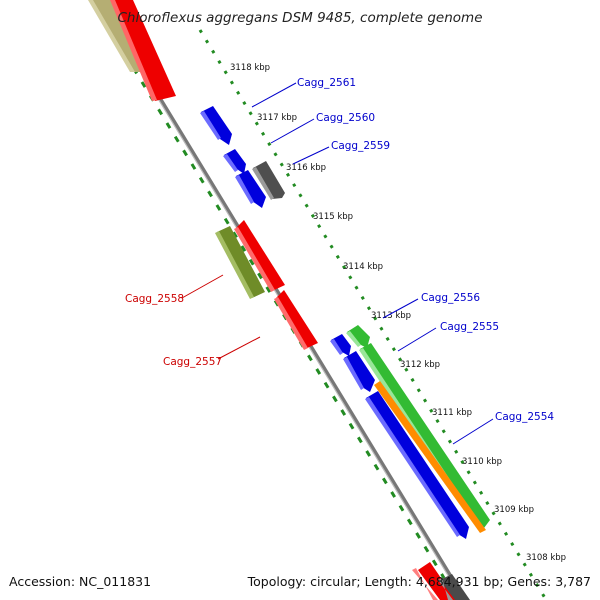 Image resolution: width=600 pixels, height=600 pixels. What do you see at coordinates (452, 413) in the screenshot?
I see `kbp-label: 3111 kbp` at bounding box center [452, 413].